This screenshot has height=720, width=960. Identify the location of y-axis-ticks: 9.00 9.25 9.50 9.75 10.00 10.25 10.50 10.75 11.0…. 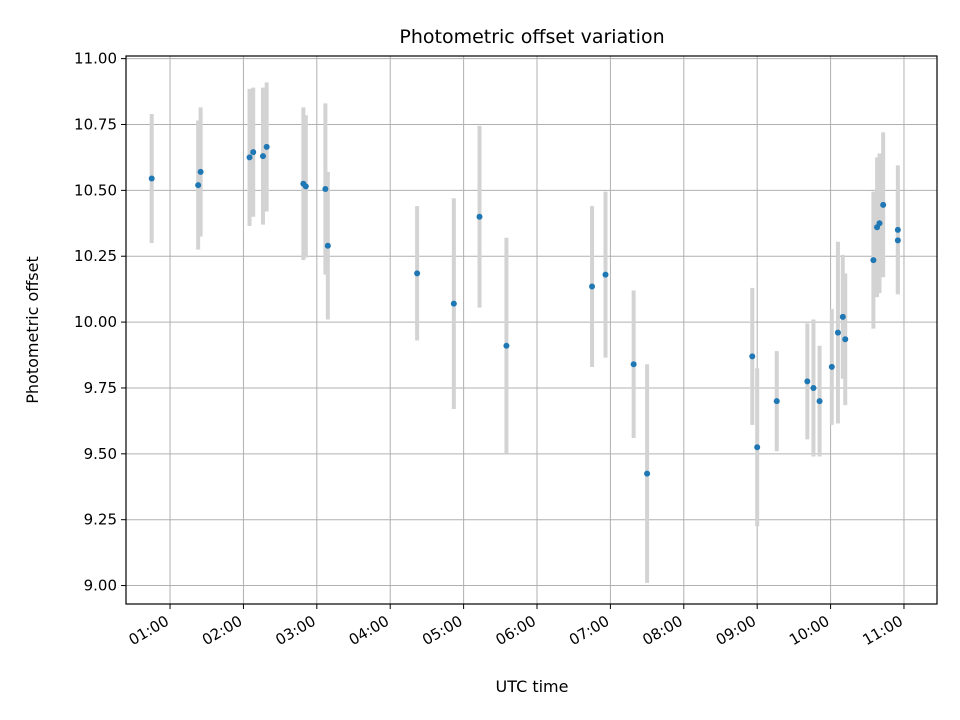
(100, 322).